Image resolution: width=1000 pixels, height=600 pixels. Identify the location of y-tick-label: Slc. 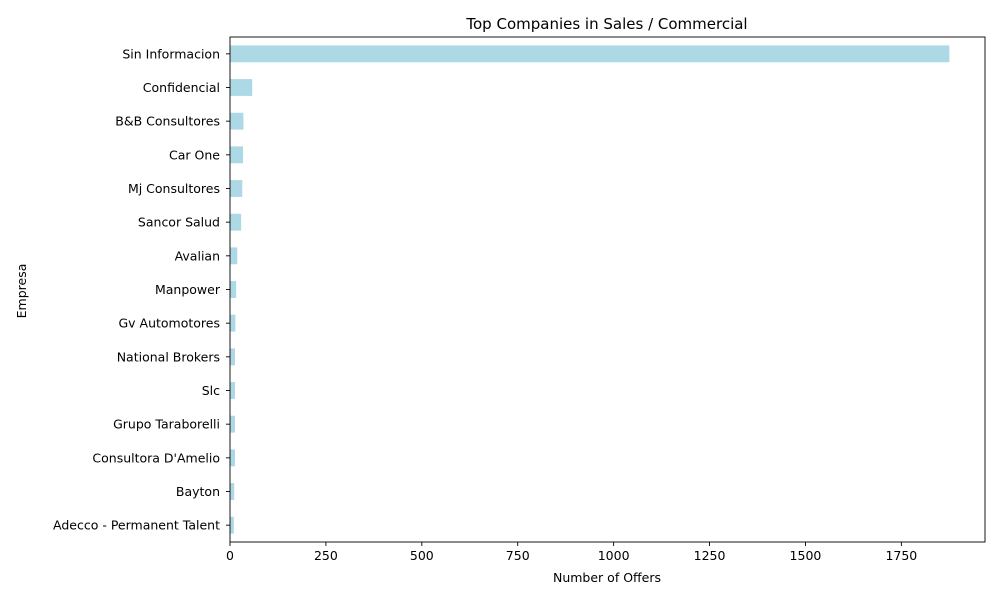
(211, 390).